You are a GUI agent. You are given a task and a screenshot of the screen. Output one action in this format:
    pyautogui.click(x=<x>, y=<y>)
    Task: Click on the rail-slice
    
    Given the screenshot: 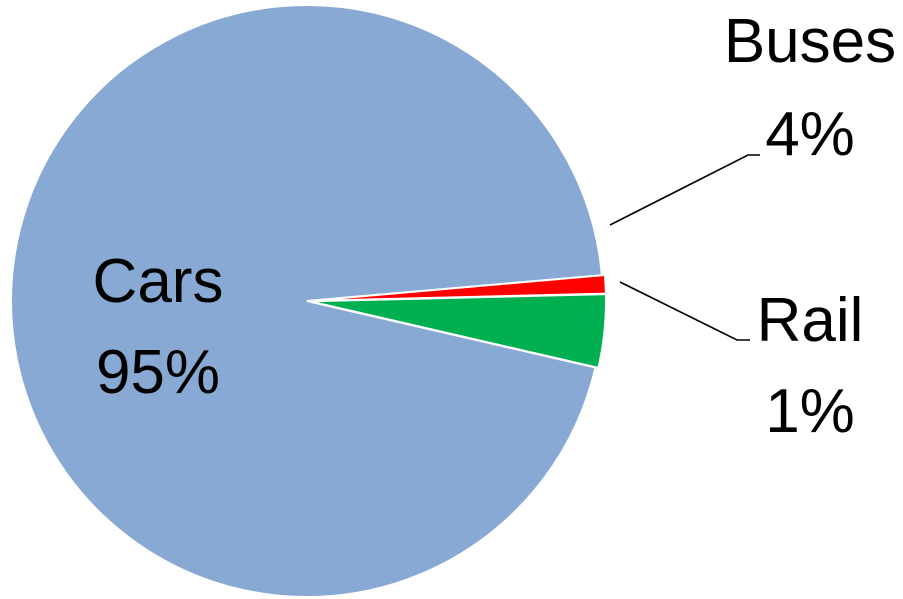 What is the action you would take?
    pyautogui.click(x=458, y=287)
    